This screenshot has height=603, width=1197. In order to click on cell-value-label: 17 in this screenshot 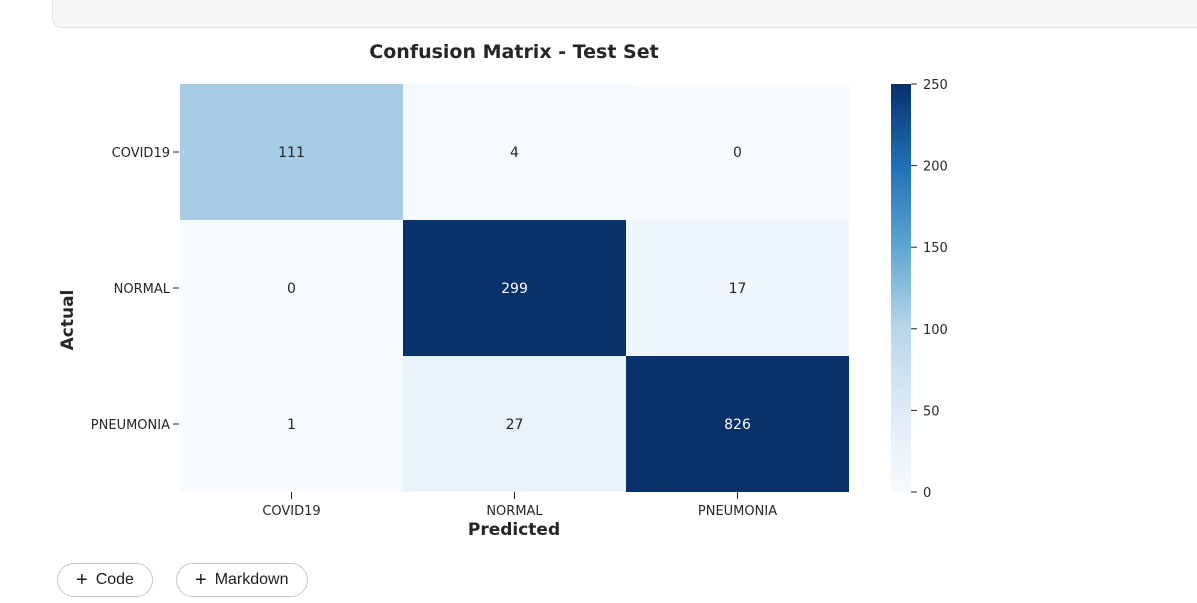, I will do `click(738, 289)`.